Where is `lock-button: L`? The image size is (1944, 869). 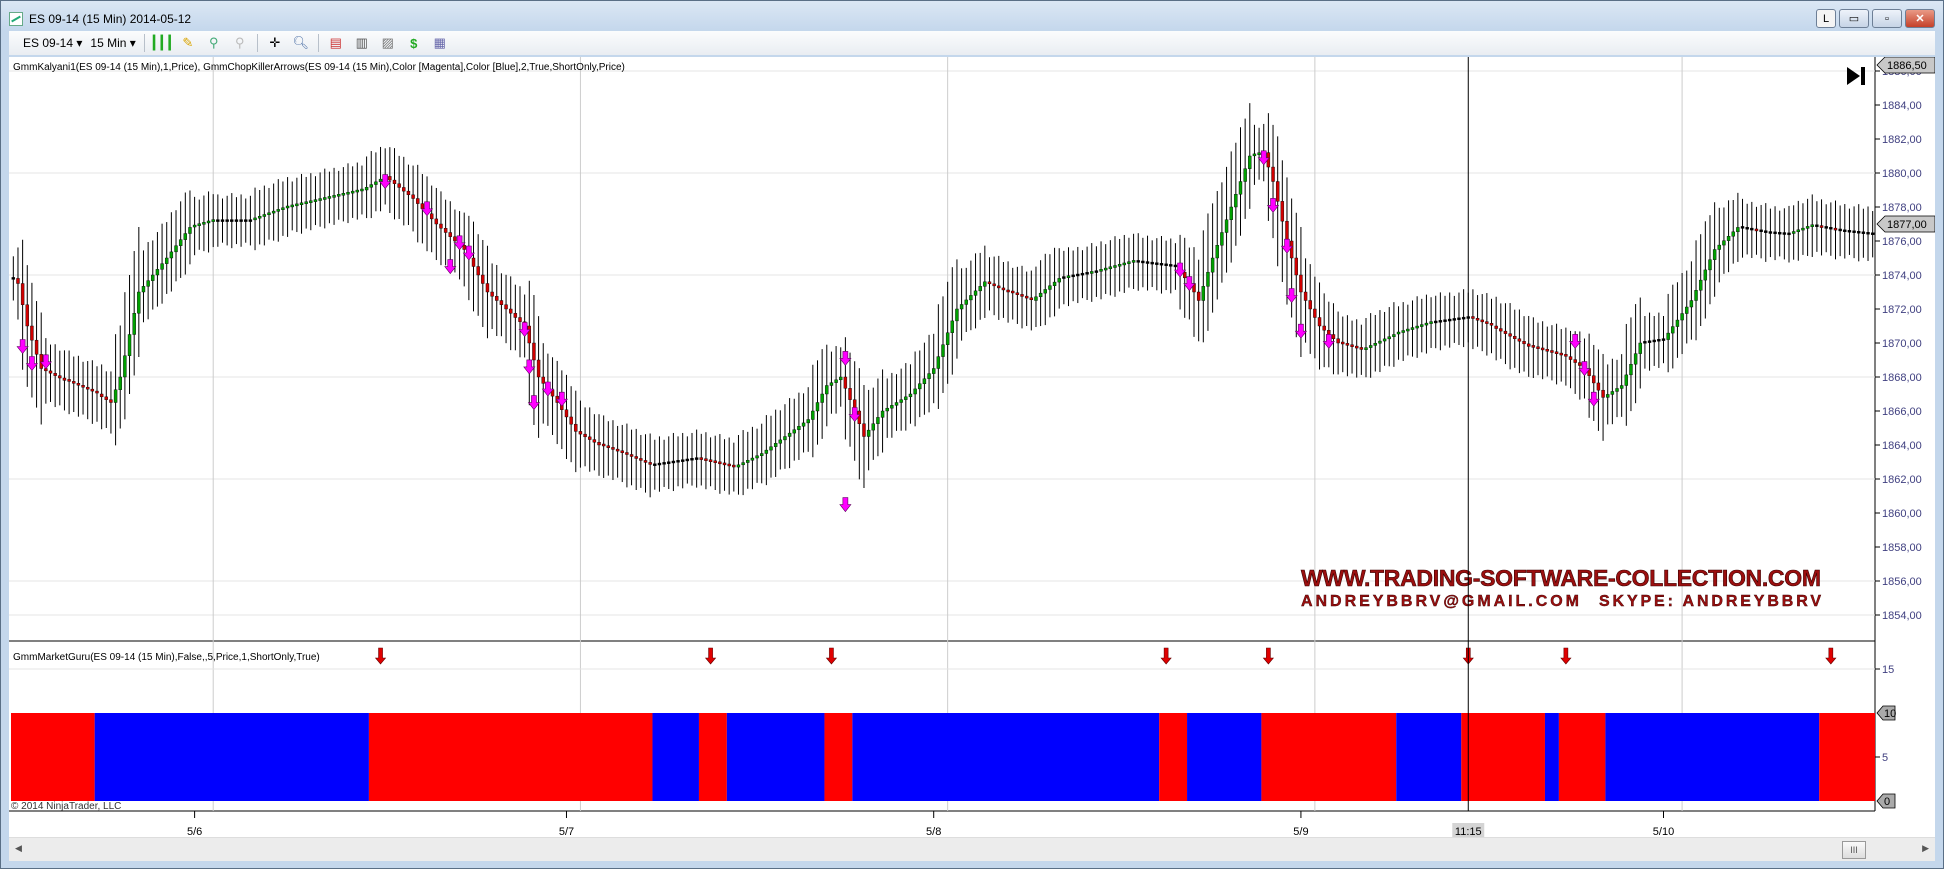 lock-button: L is located at coordinates (1826, 18).